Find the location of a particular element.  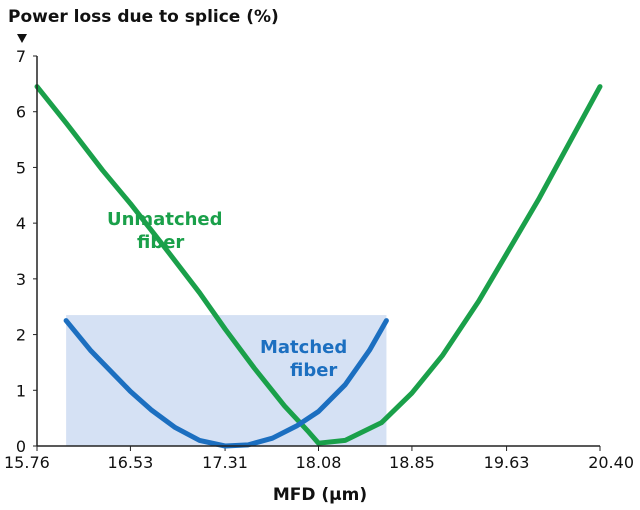

x-tick-label: 18.85 is located at coordinates (412, 462).